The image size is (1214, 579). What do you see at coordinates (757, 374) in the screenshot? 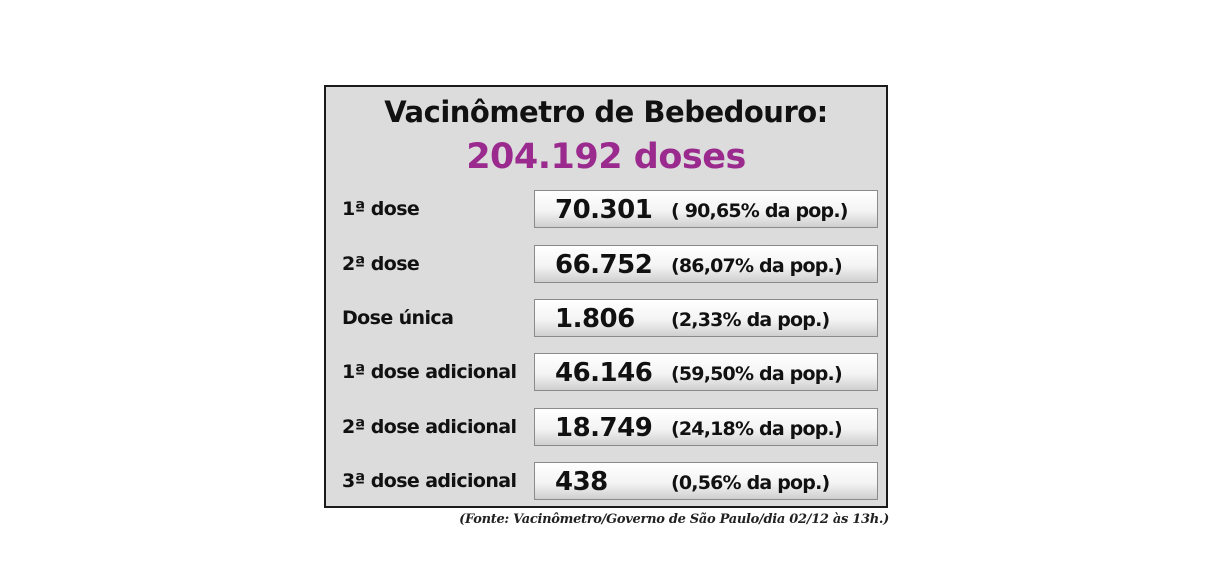
I see `dose-percent: (59,50% da pop.)` at bounding box center [757, 374].